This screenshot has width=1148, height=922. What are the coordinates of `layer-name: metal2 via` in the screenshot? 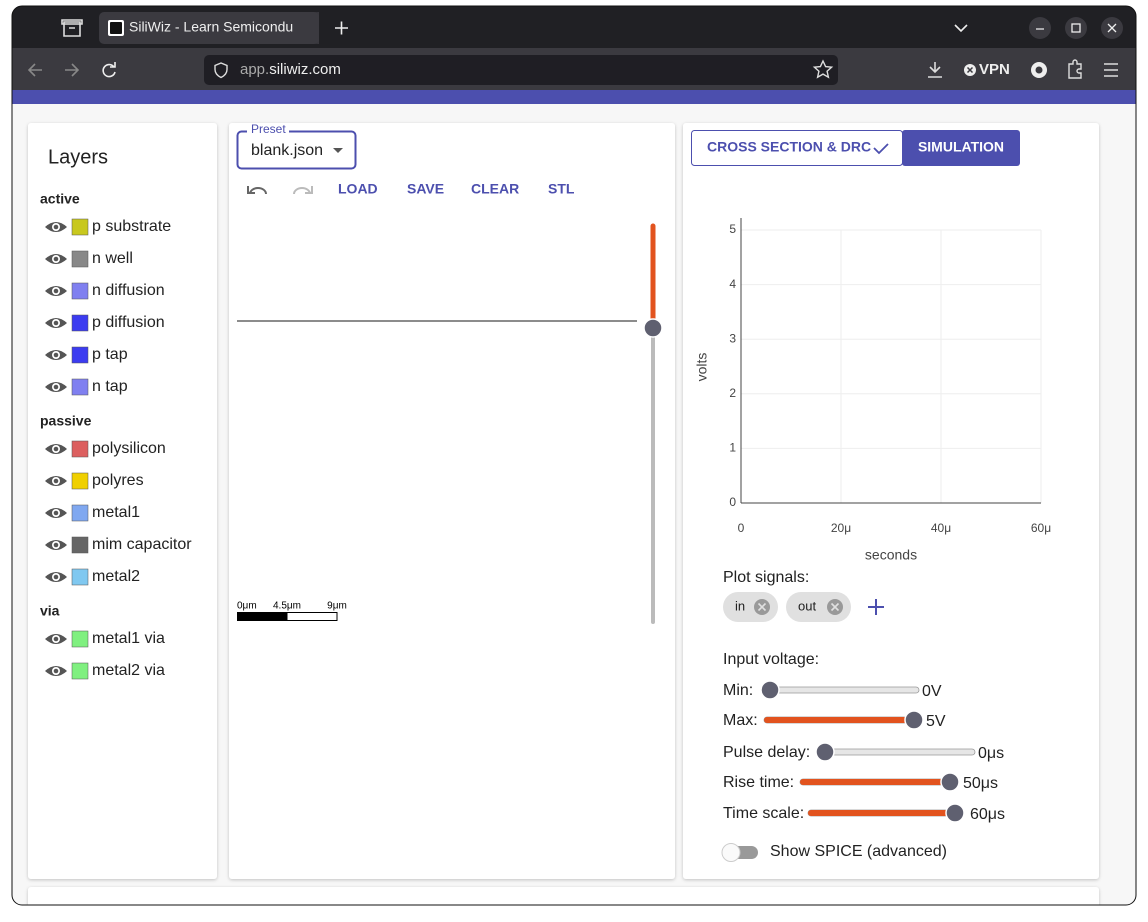 It's located at (128, 670).